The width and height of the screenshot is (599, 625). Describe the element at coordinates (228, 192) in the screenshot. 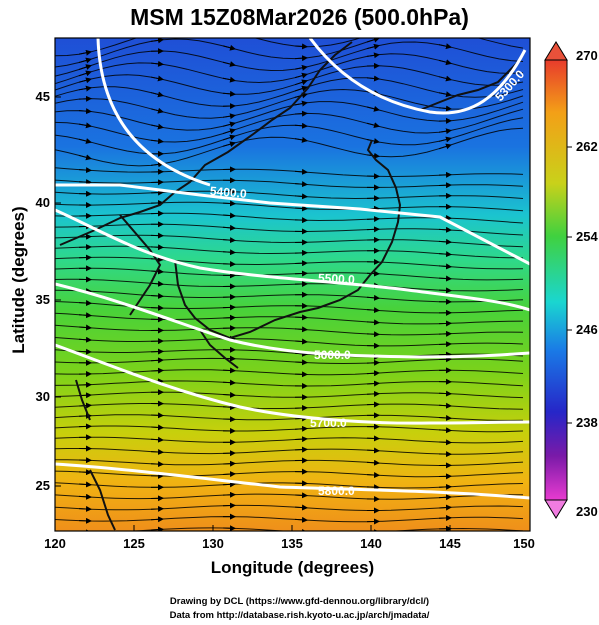

I see `contour-label-5400: 5400.0` at that location.